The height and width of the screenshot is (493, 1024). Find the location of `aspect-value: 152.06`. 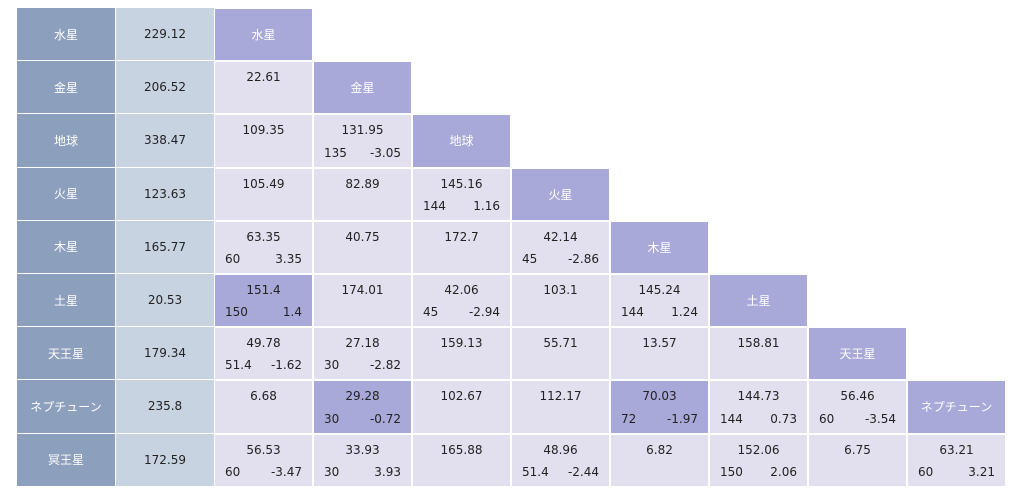

aspect-value: 152.06 is located at coordinates (758, 449).